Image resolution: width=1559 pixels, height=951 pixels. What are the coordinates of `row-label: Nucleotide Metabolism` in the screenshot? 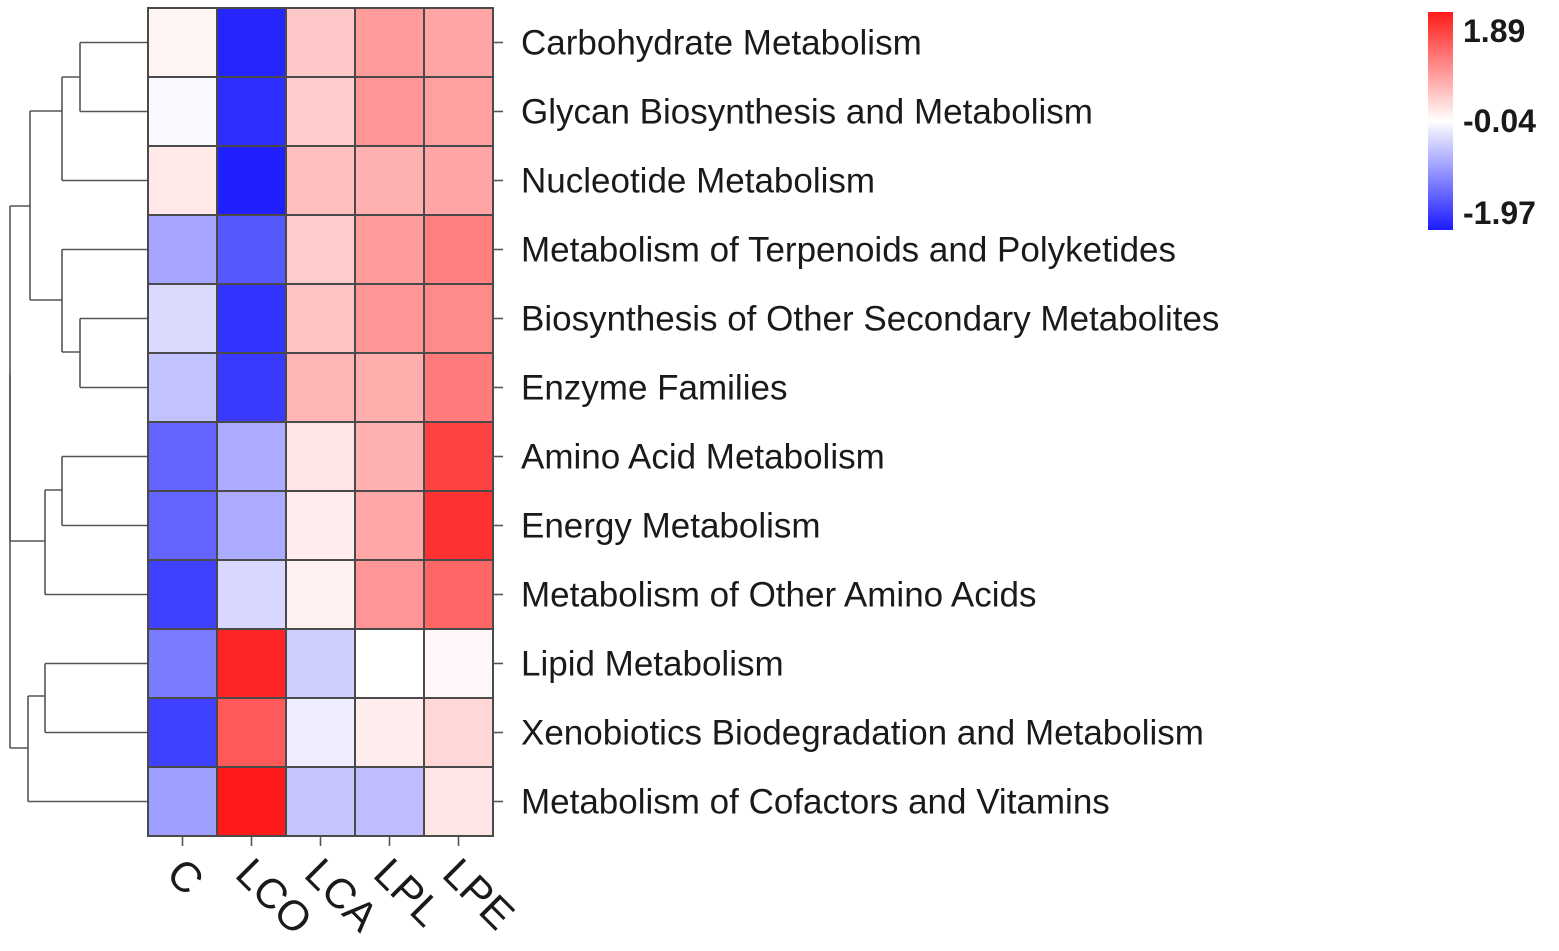 It's located at (698, 181).